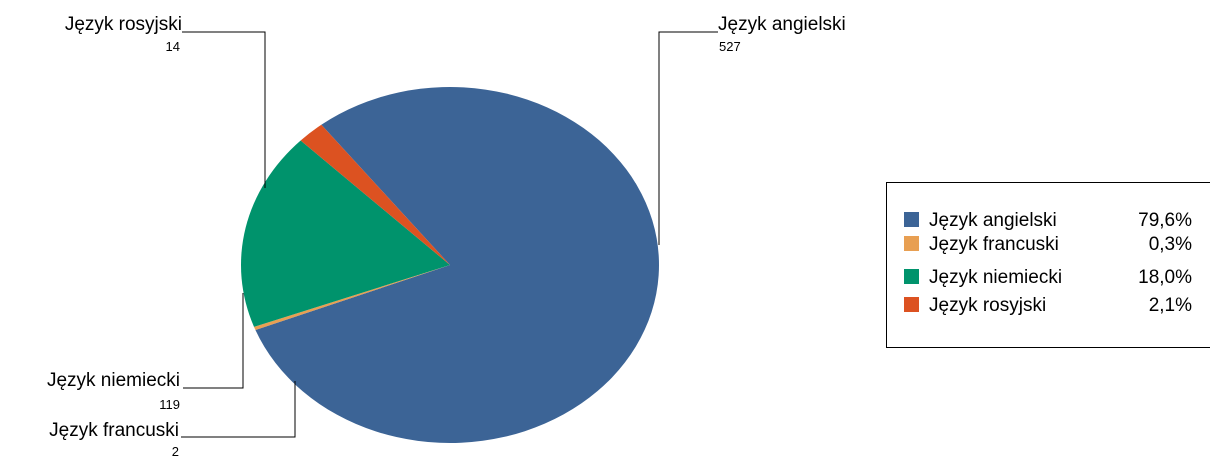  What do you see at coordinates (1170, 305) in the screenshot?
I see `legend-percent-rosyjski: 2,1%` at bounding box center [1170, 305].